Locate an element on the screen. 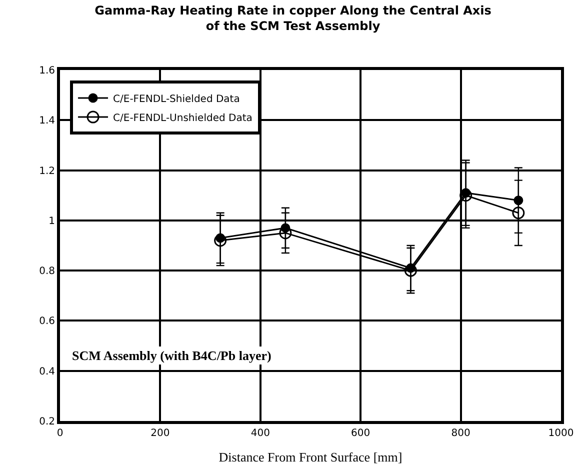  y-tick-label: 1 is located at coordinates (51, 221).